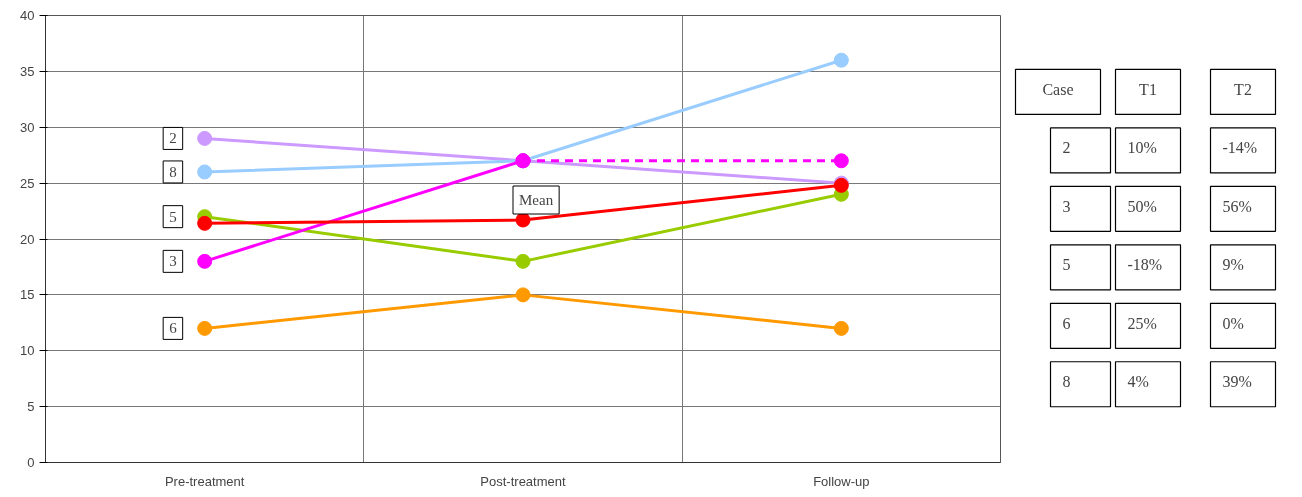 The width and height of the screenshot is (1302, 497). I want to click on y-tick-label: 25, so click(27, 183).